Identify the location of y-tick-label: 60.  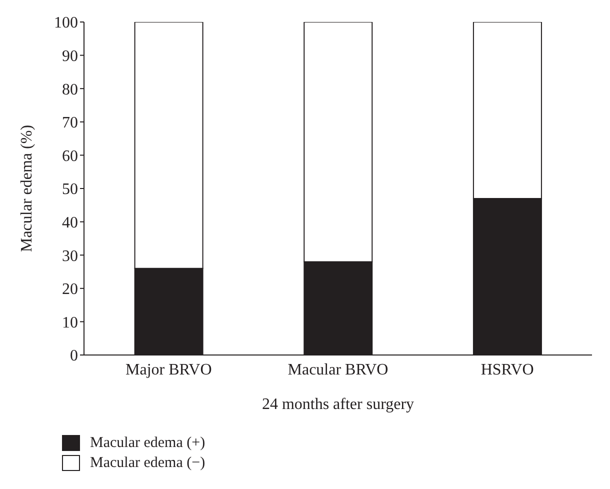
(70, 156).